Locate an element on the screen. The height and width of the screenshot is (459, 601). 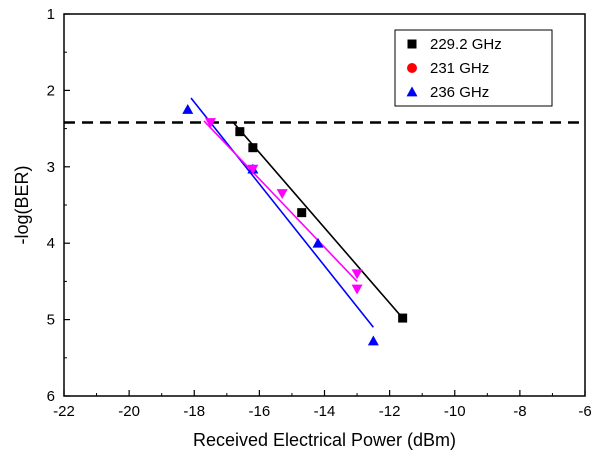
legend-label: 231 GHz is located at coordinates (459, 68).